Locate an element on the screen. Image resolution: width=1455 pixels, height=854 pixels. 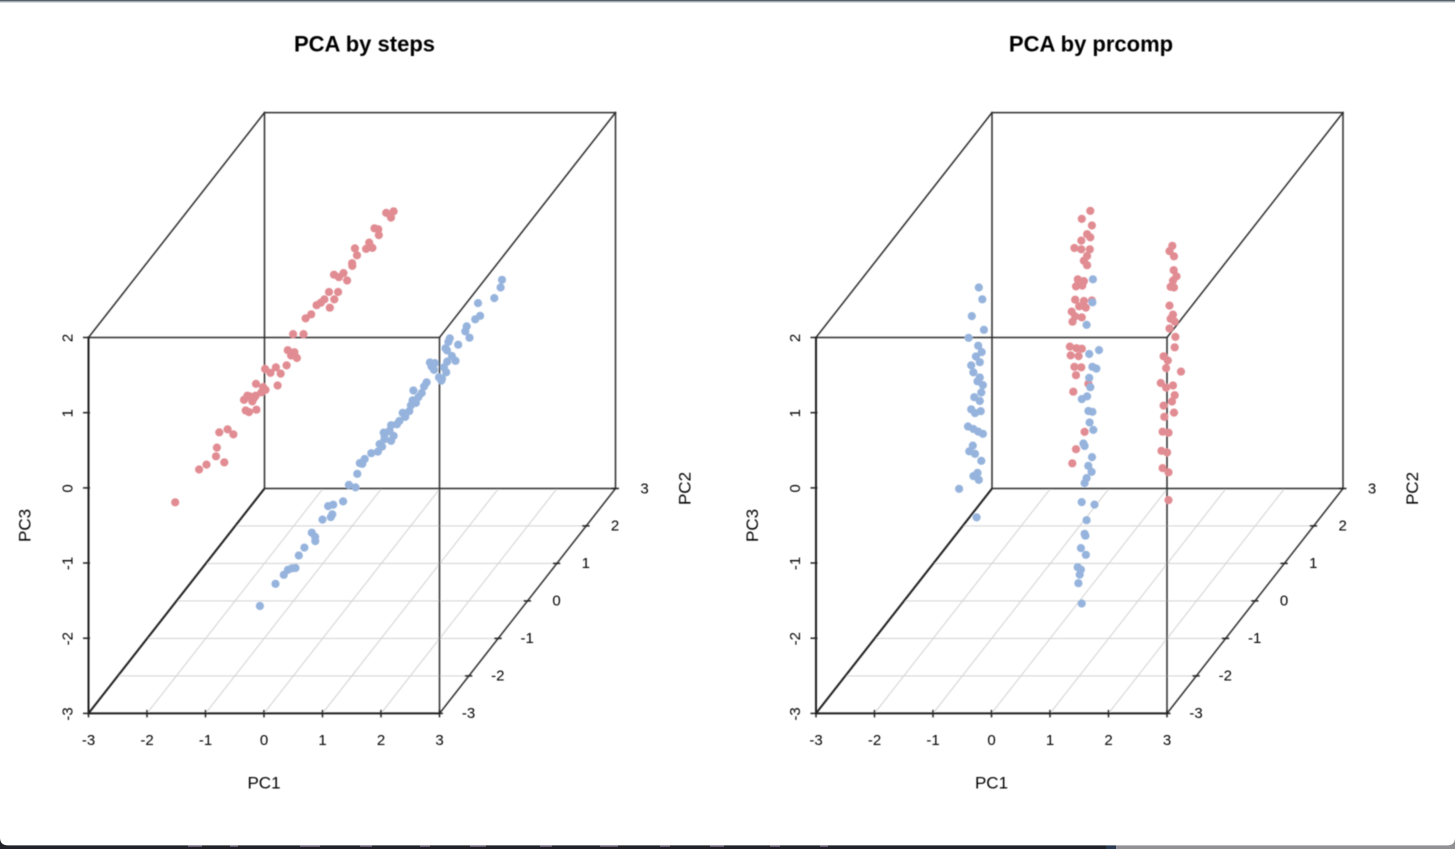
svg-text: PCA by steps is located at coordinates (364, 44).